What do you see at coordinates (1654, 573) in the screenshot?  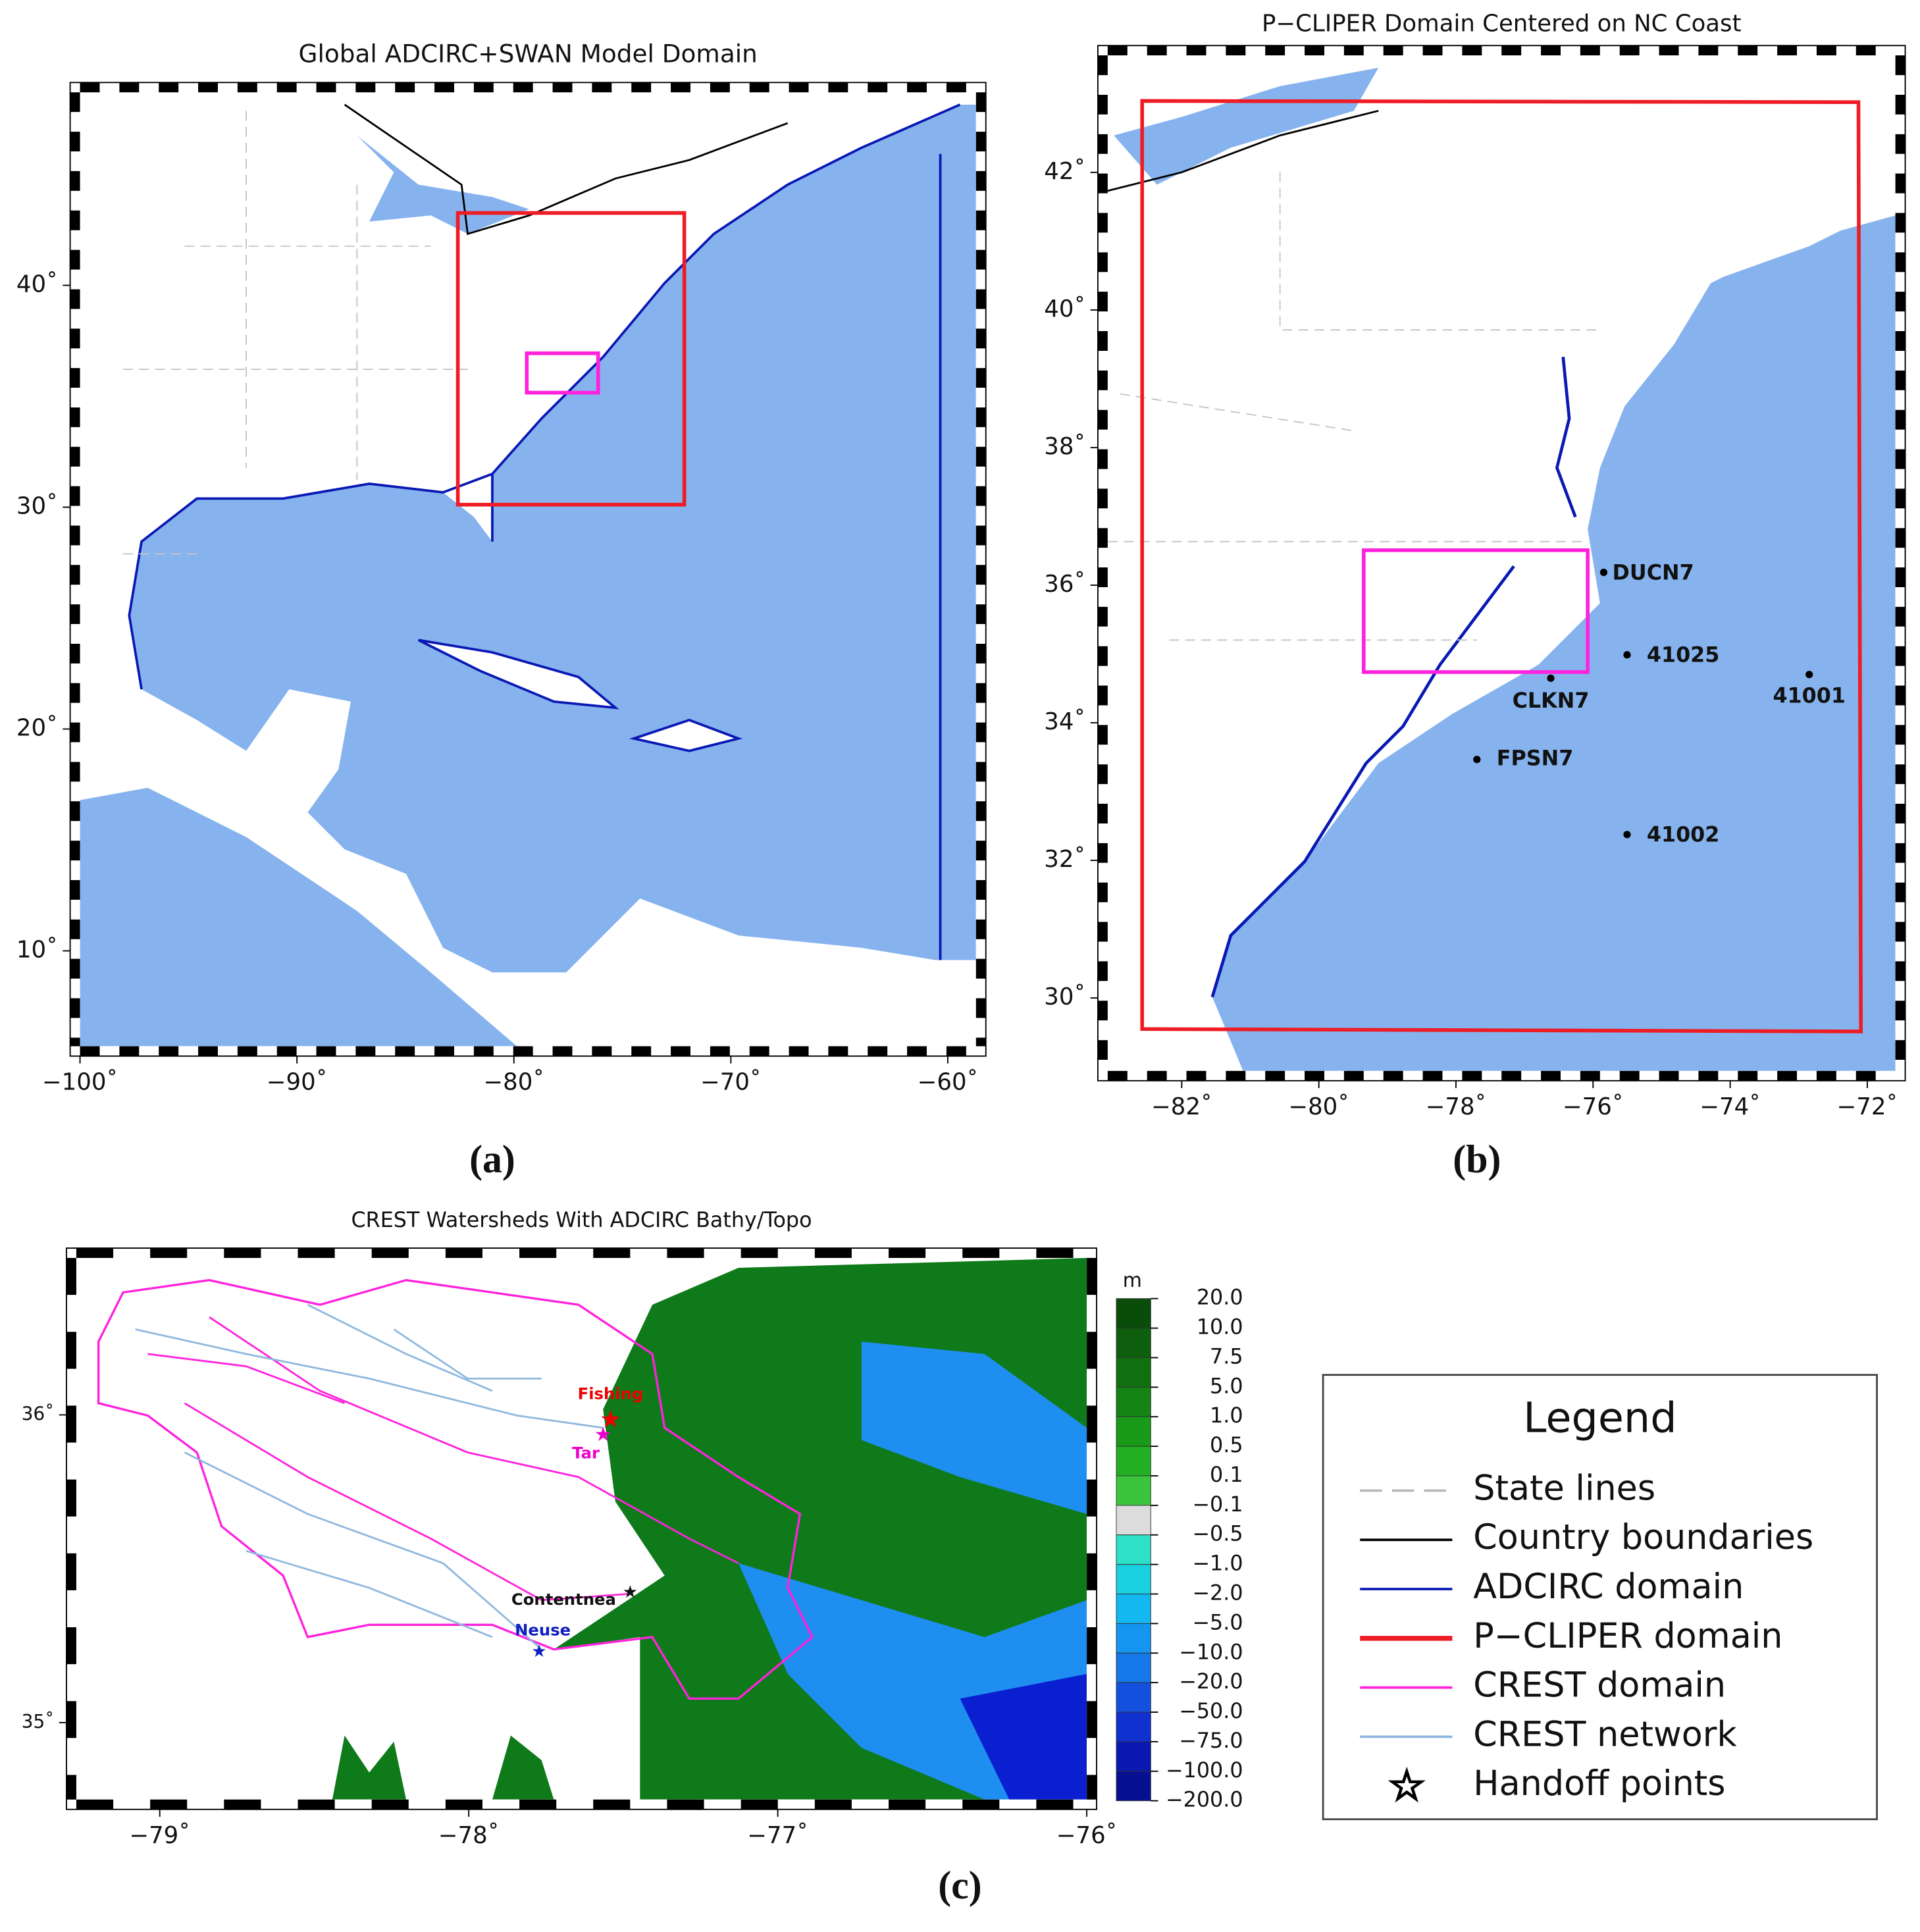 I see `station-label: DUCN7` at bounding box center [1654, 573].